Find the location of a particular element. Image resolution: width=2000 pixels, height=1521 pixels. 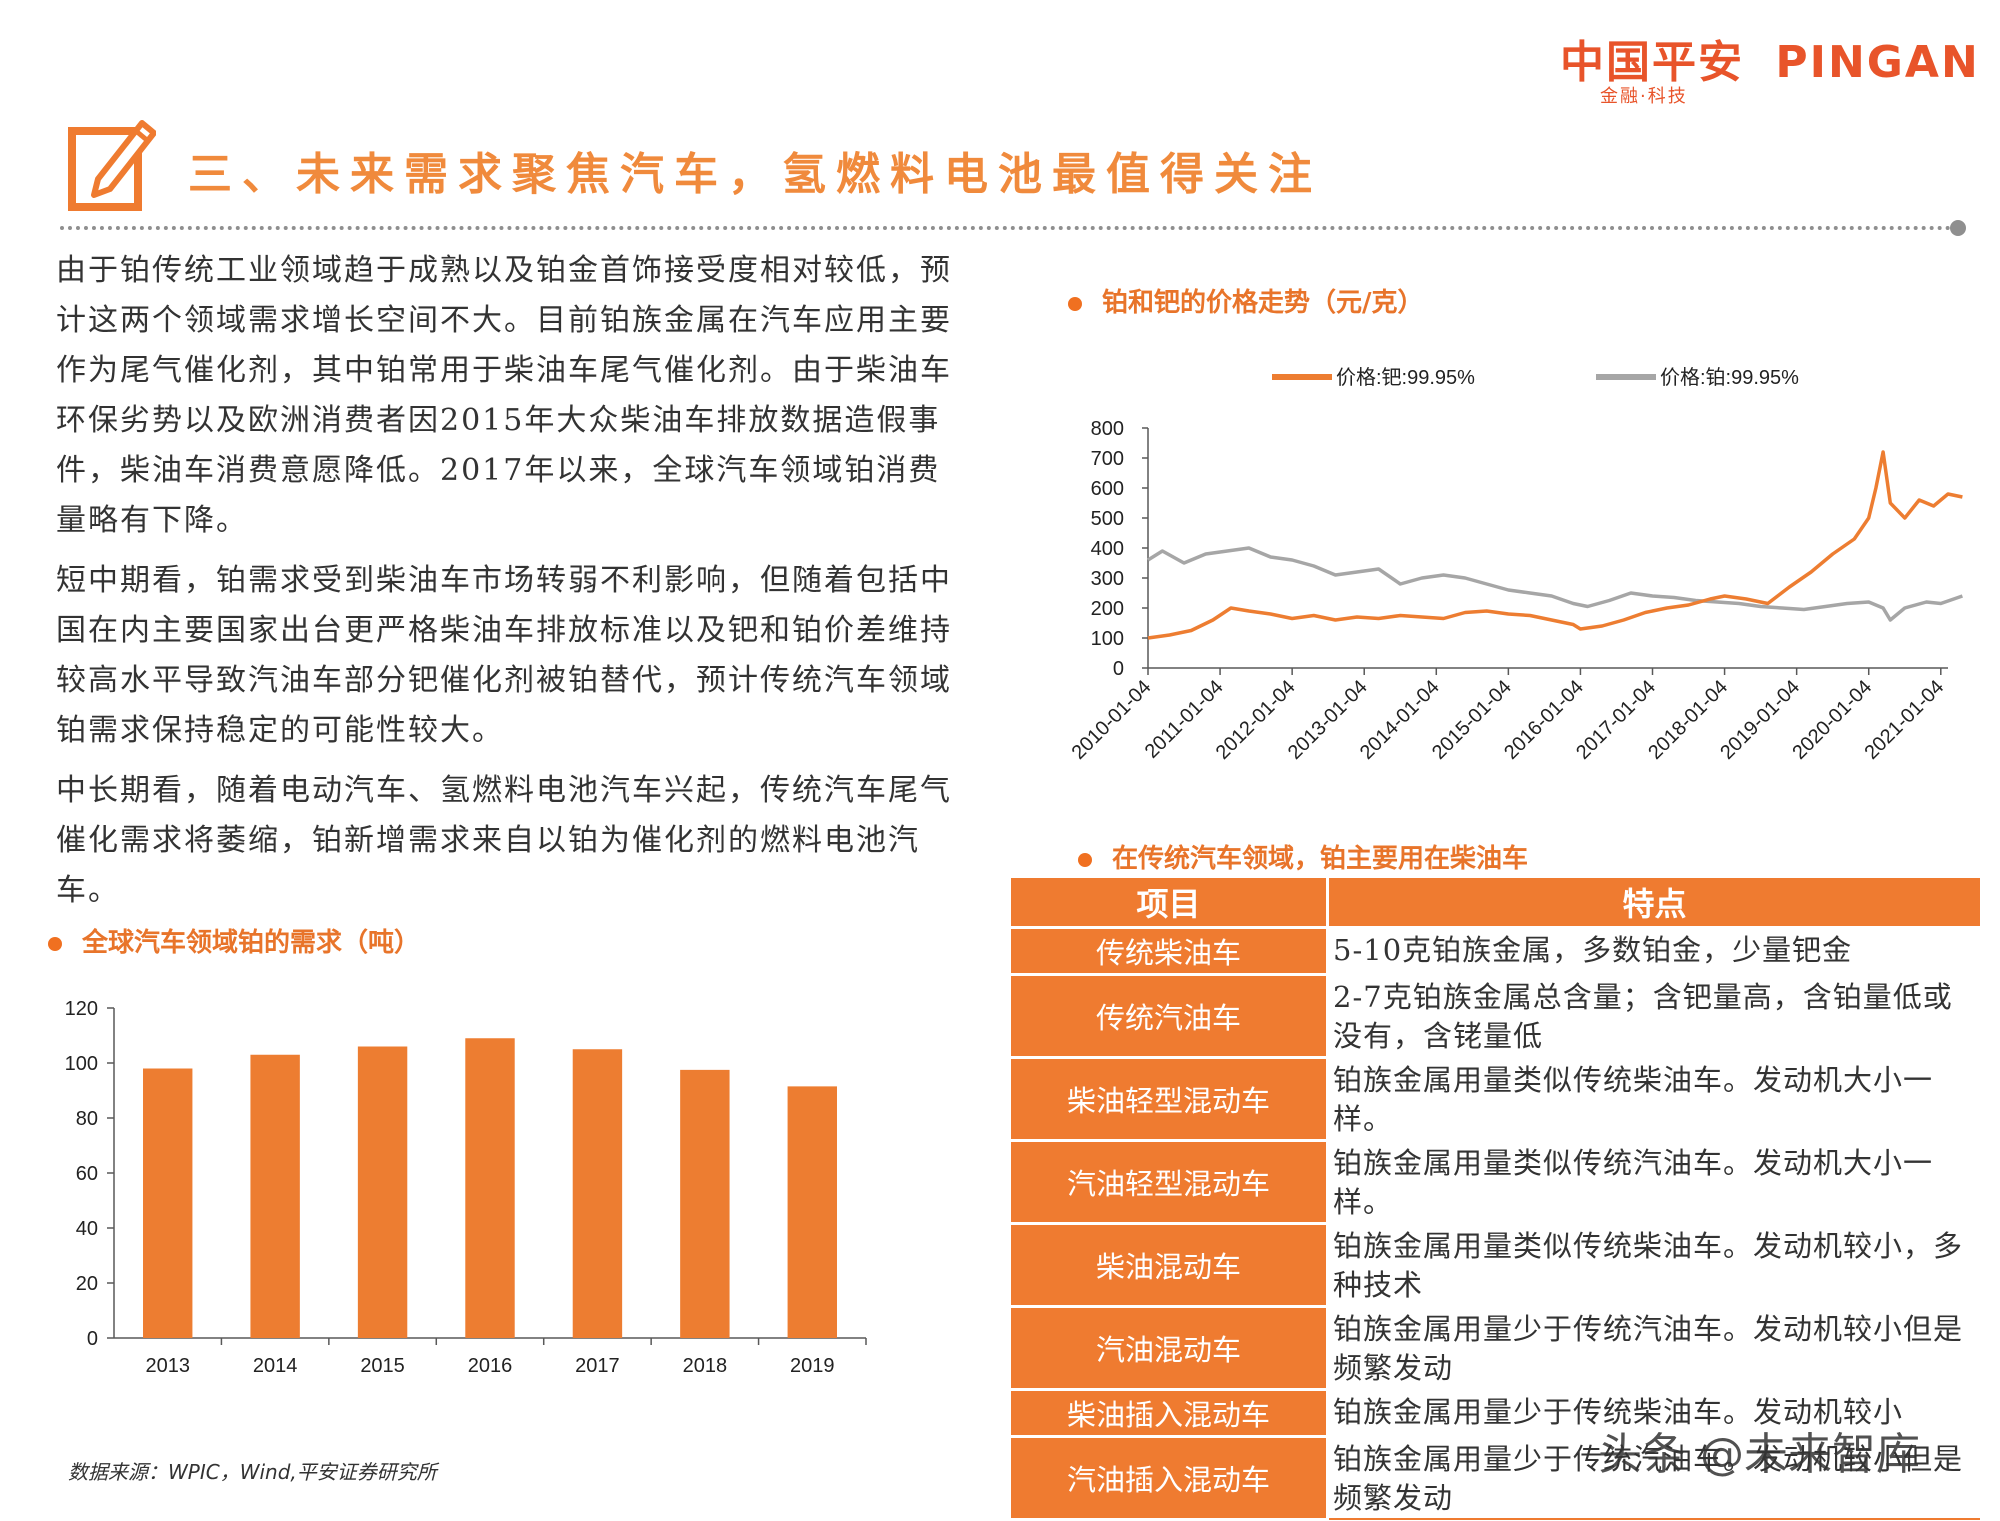

y-tick-label: 20 is located at coordinates (87, 1284).